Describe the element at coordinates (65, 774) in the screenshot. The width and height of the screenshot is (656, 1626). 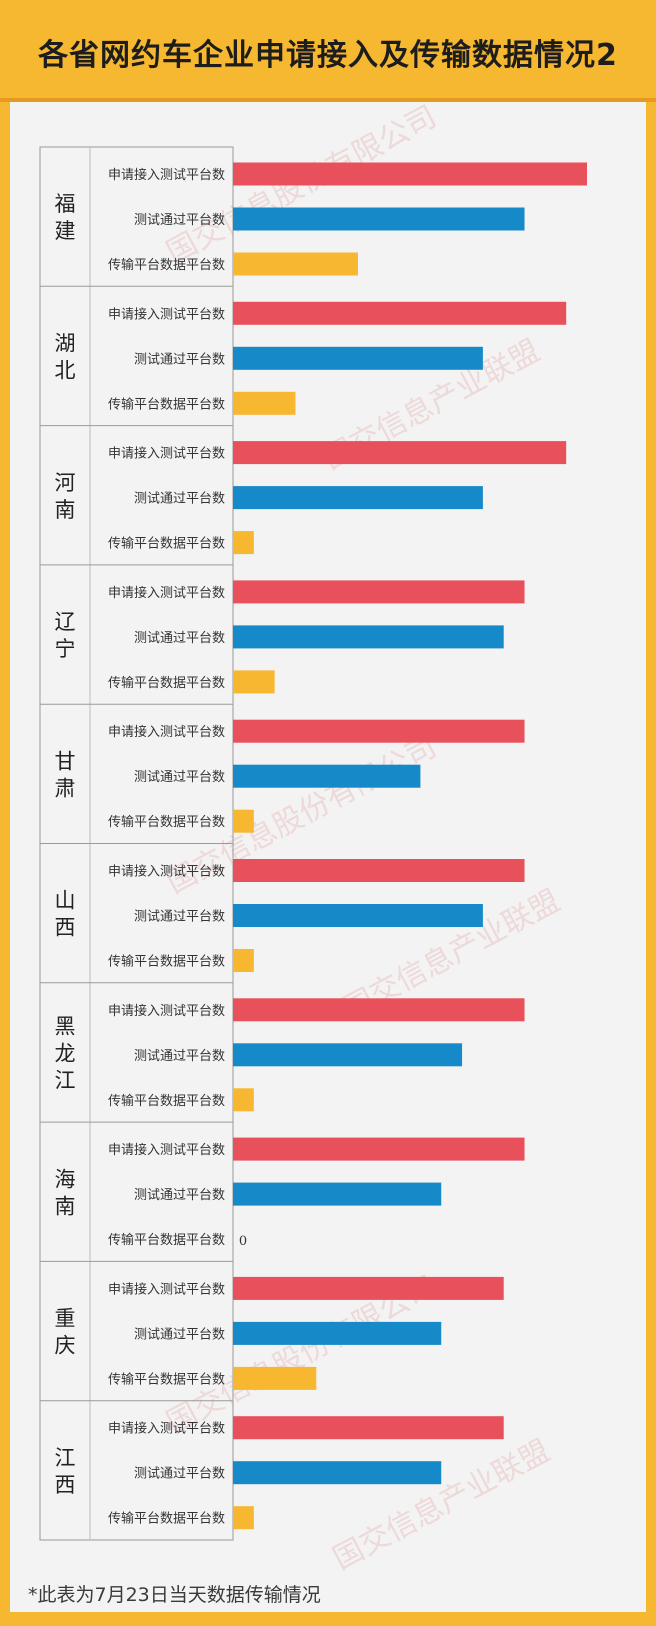
I see `province-label: 甘肃` at that location.